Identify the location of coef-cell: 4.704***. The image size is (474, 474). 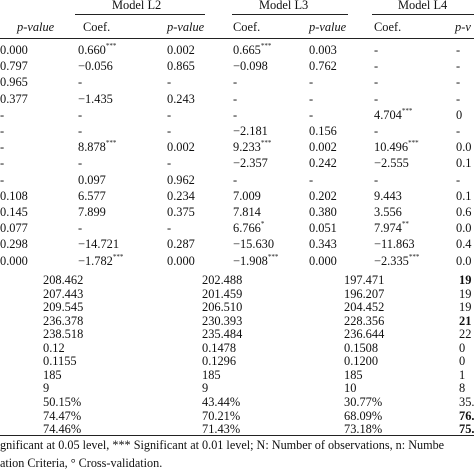
(393, 114).